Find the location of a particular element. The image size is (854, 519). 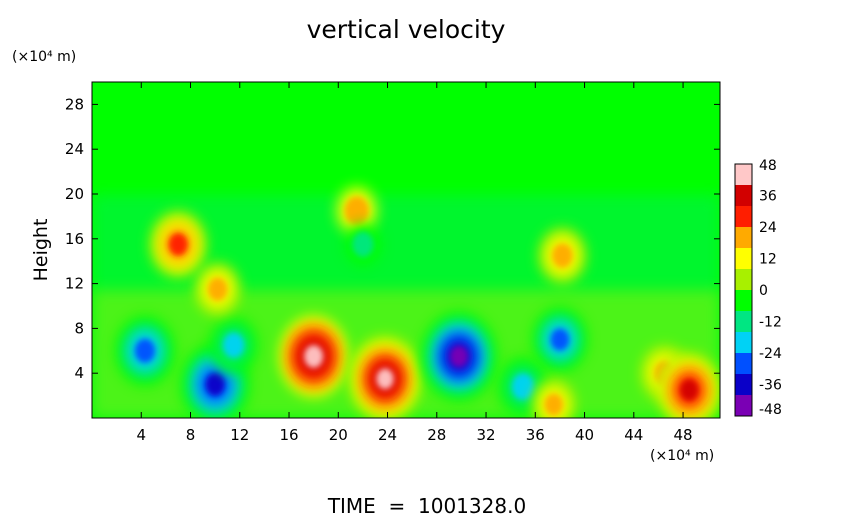

chart-title: vertical velocity is located at coordinates (406, 29).